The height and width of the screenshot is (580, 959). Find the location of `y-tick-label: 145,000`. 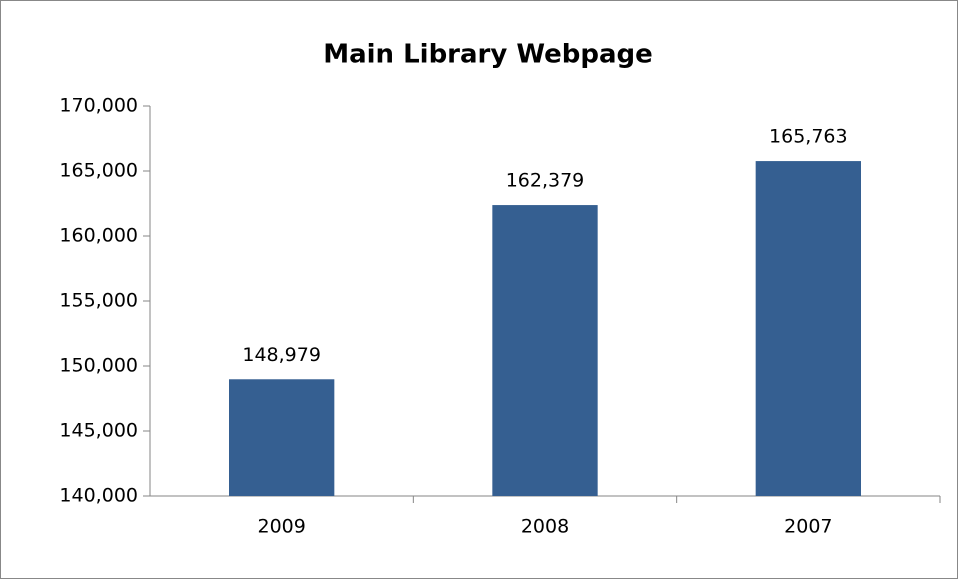

y-tick-label: 145,000 is located at coordinates (98, 431).